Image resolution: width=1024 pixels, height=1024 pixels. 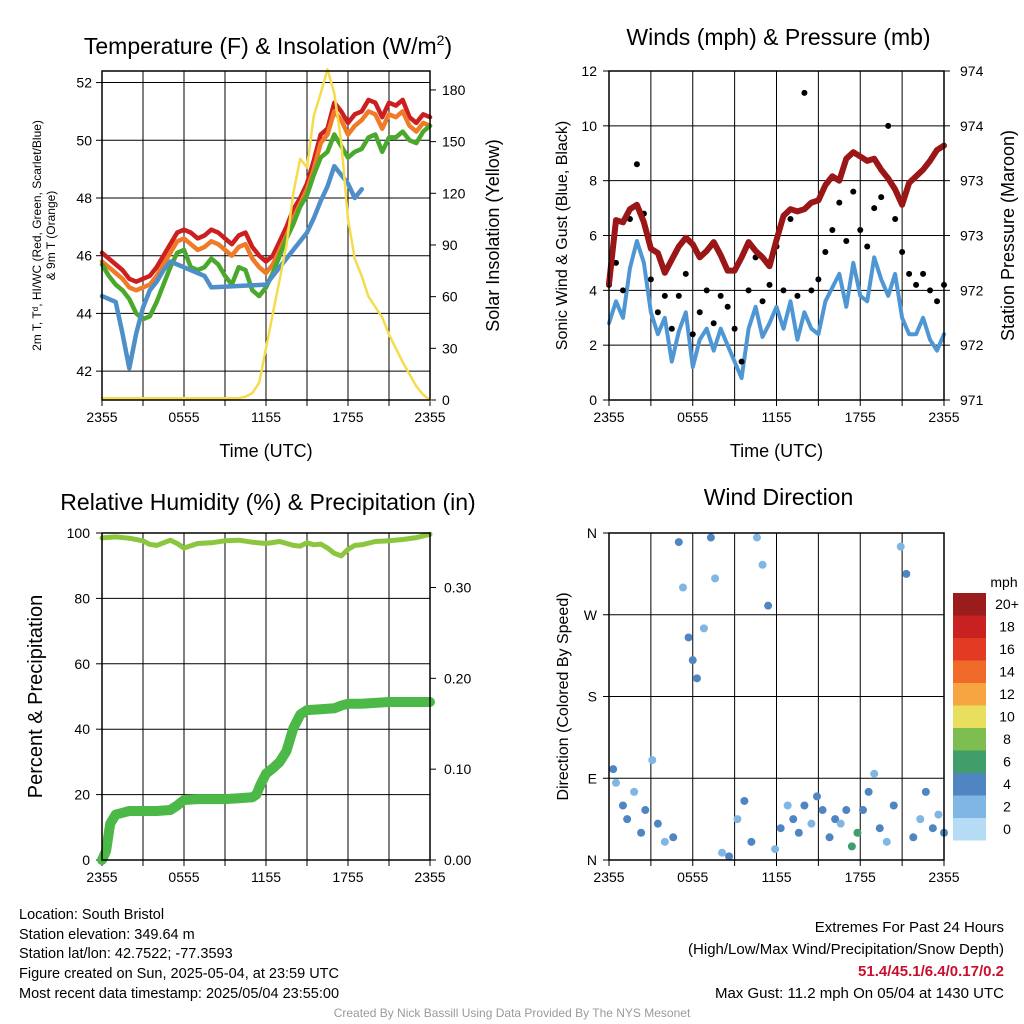 I want to click on rh-y2tick-label: 0.30, so click(x=457, y=588).